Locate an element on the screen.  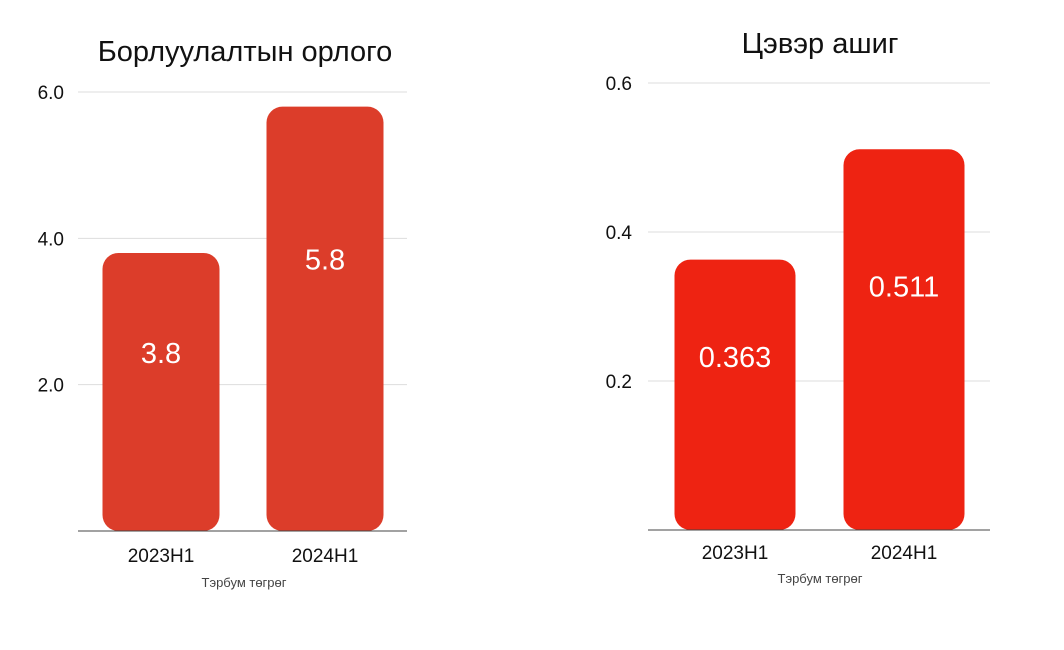
y-tick-label: 2.0 is located at coordinates (51, 386).